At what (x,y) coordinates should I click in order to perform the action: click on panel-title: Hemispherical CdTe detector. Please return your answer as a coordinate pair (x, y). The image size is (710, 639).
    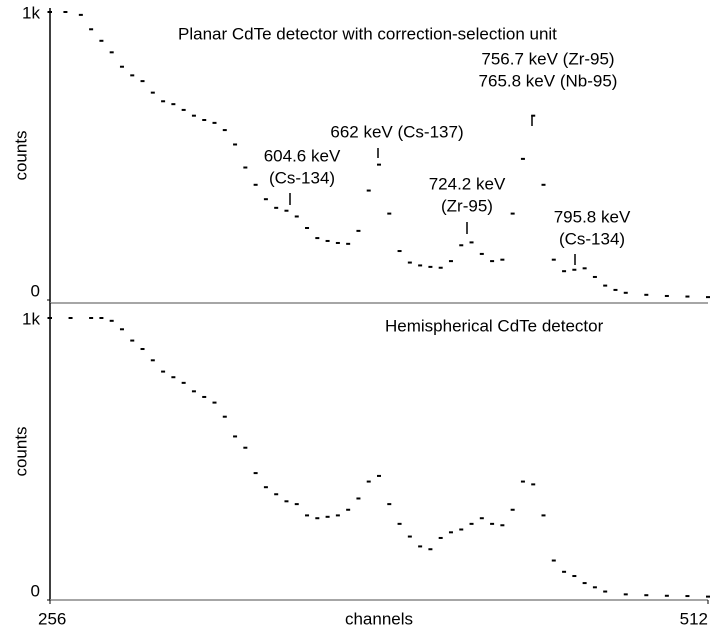
    Looking at the image, I should click on (494, 325).